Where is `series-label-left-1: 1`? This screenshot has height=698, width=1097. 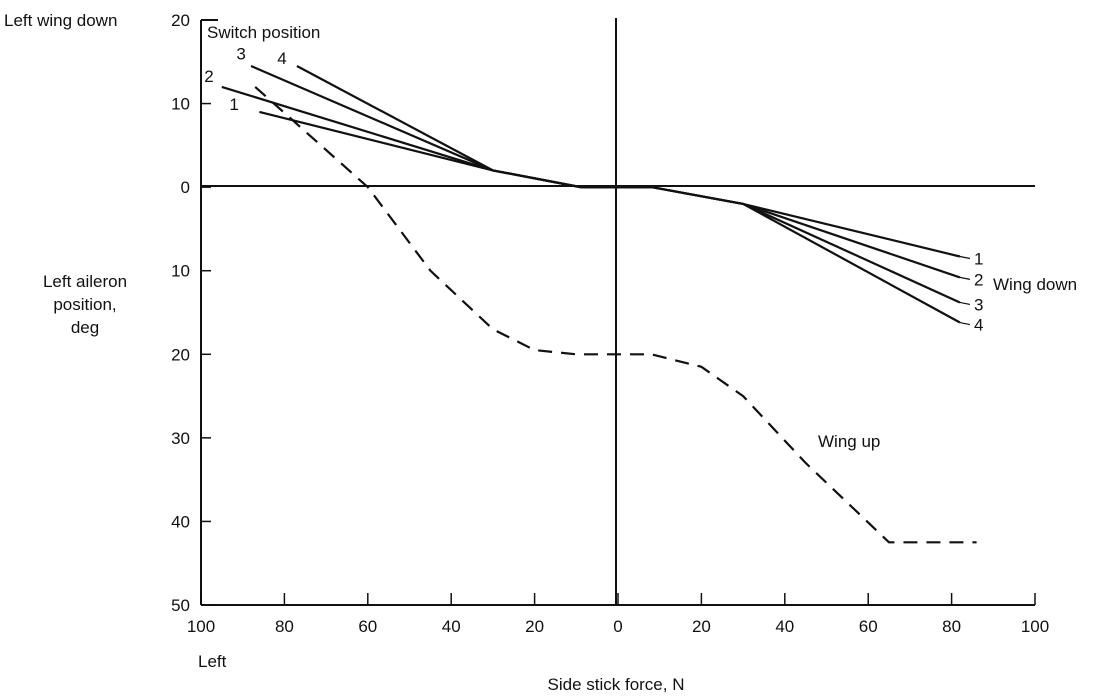
series-label-left-1: 1 is located at coordinates (233, 104).